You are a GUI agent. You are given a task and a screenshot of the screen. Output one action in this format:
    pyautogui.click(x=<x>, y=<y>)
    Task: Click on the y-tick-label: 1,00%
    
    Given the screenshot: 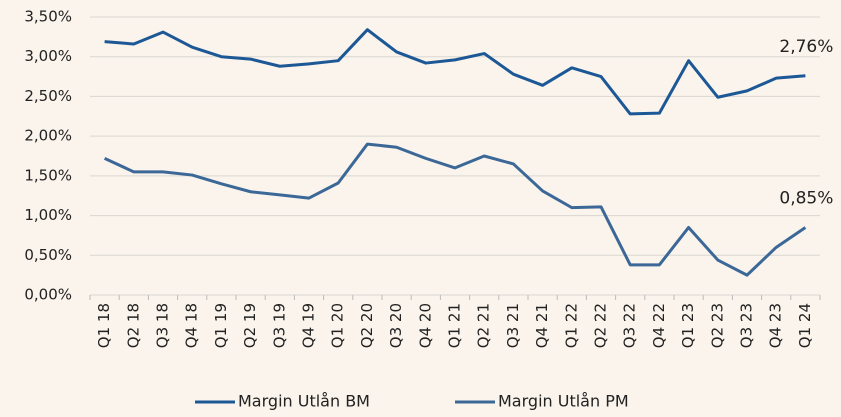 What is the action you would take?
    pyautogui.click(x=48, y=215)
    